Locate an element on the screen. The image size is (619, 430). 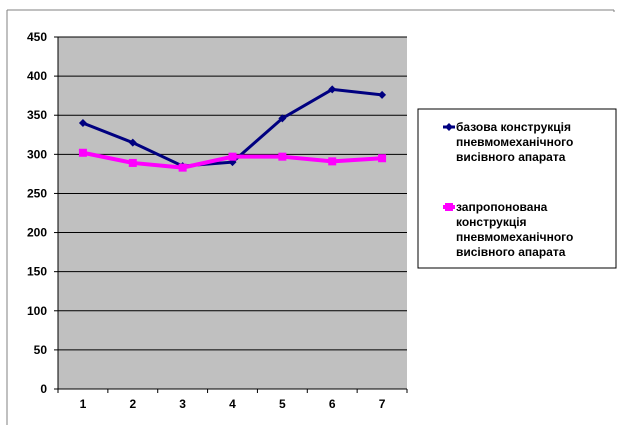
legend-label: конструкція is located at coordinates (491, 222).